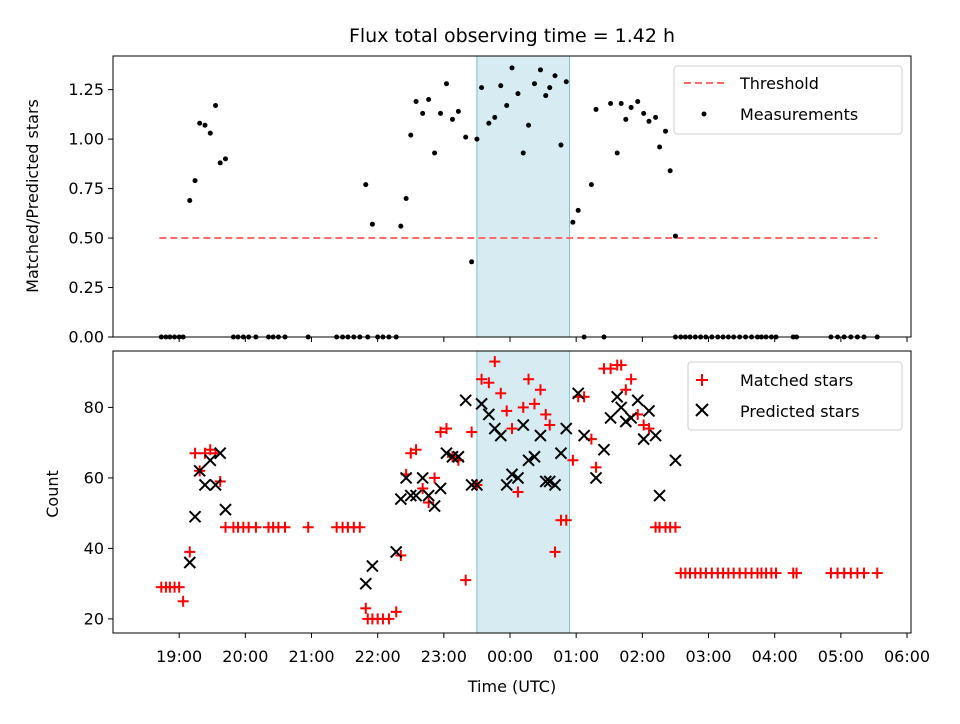  Describe the element at coordinates (86, 287) in the screenshot. I see `y-tick-label: 0.25` at that location.